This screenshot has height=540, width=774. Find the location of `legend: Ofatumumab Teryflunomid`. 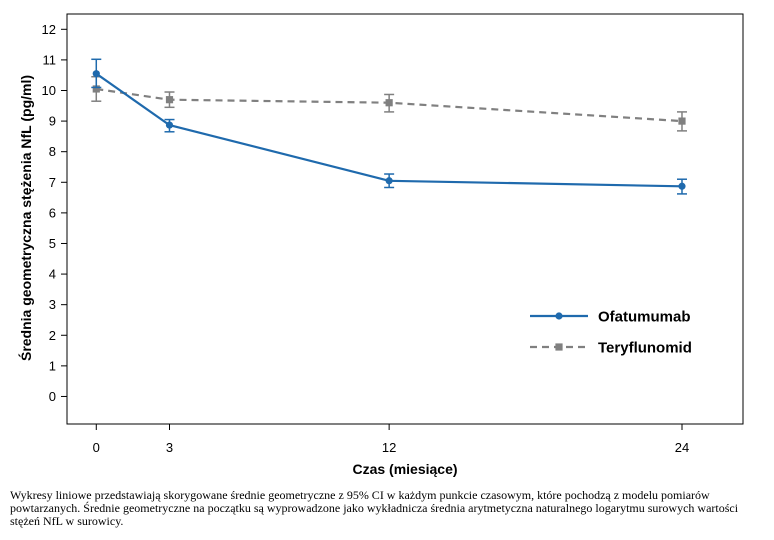

legend: Ofatumumab Teryflunomid is located at coordinates (611, 333).